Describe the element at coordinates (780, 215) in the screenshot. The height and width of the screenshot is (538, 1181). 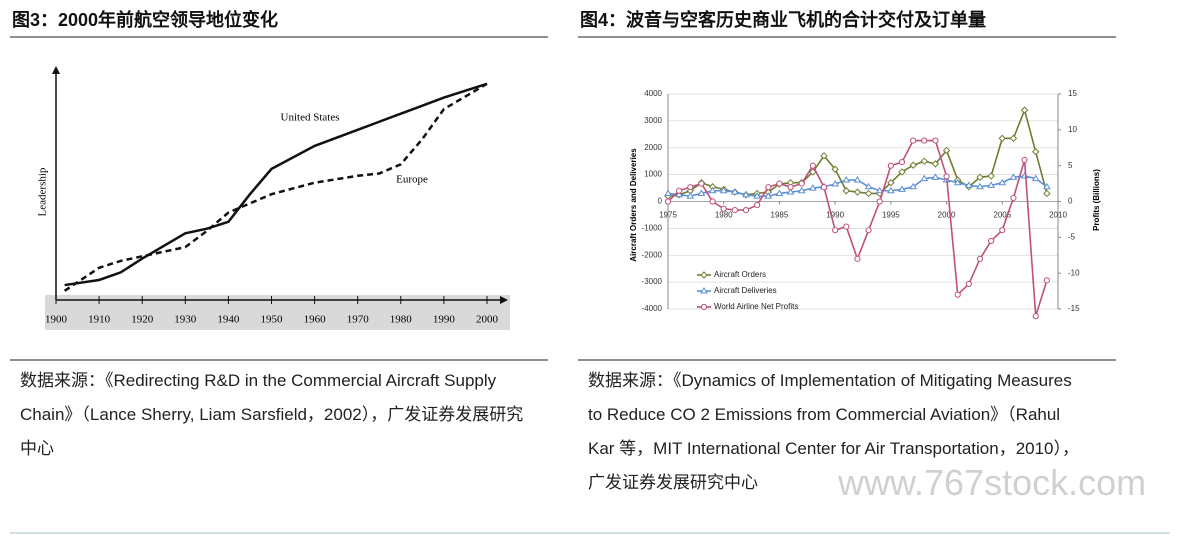
I see `x-tick-label: 1985` at that location.